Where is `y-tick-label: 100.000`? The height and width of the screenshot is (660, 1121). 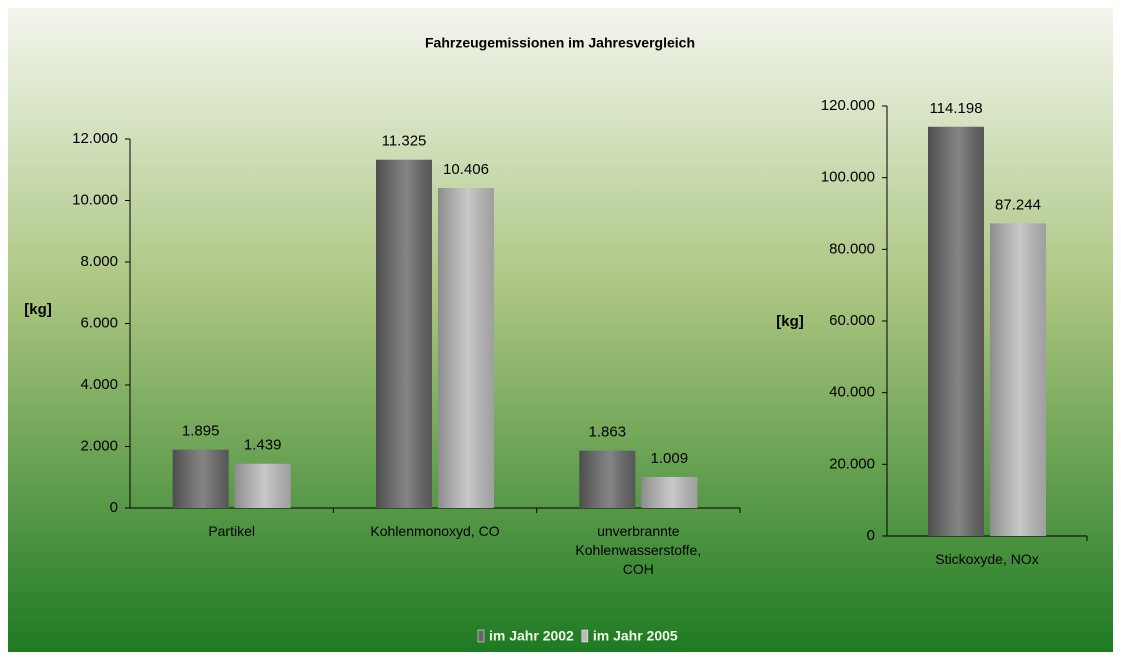 y-tick-label: 100.000 is located at coordinates (848, 177).